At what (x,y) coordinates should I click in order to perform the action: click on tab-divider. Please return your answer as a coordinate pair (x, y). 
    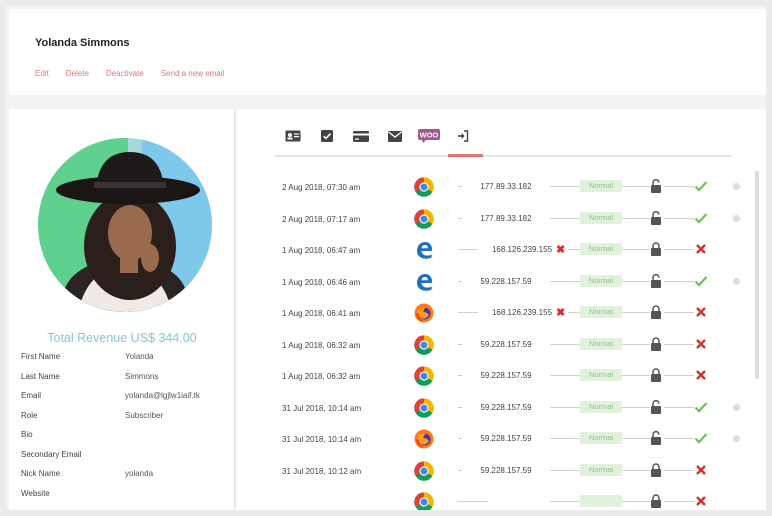
    Looking at the image, I should click on (503, 156).